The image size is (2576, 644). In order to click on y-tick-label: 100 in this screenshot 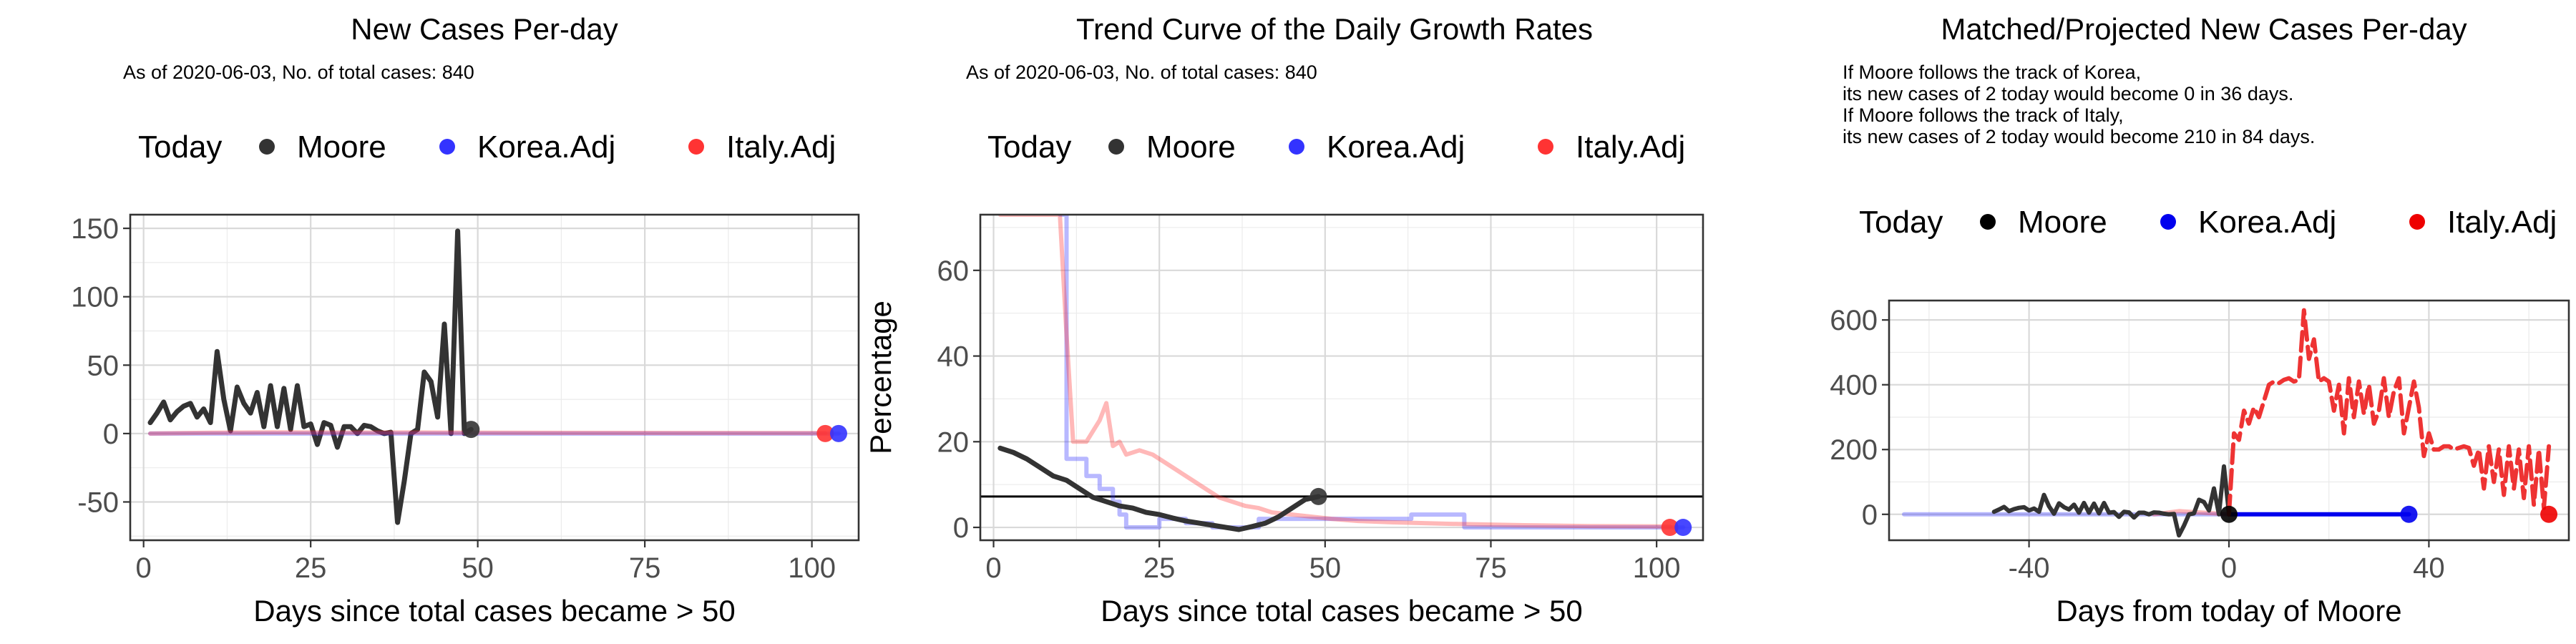, I will do `click(95, 297)`.